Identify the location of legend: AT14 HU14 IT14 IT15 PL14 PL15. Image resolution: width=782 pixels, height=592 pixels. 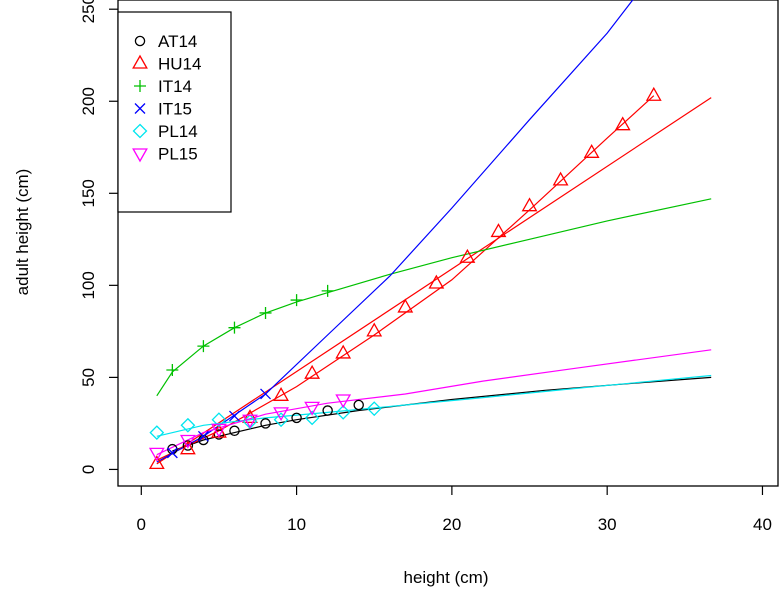
(174, 112).